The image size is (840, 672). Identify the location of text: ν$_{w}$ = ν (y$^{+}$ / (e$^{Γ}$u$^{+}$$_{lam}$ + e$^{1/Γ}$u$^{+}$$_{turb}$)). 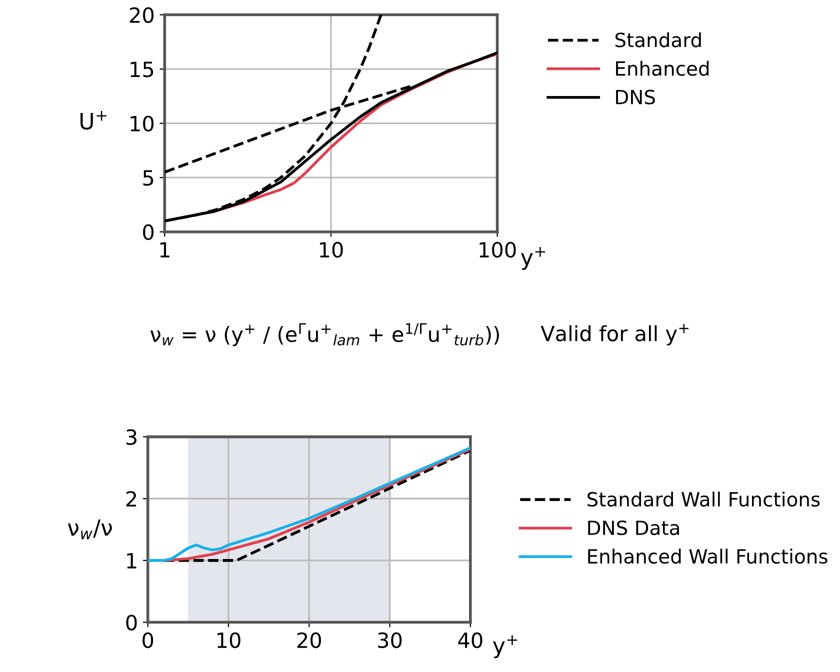
(324, 334).